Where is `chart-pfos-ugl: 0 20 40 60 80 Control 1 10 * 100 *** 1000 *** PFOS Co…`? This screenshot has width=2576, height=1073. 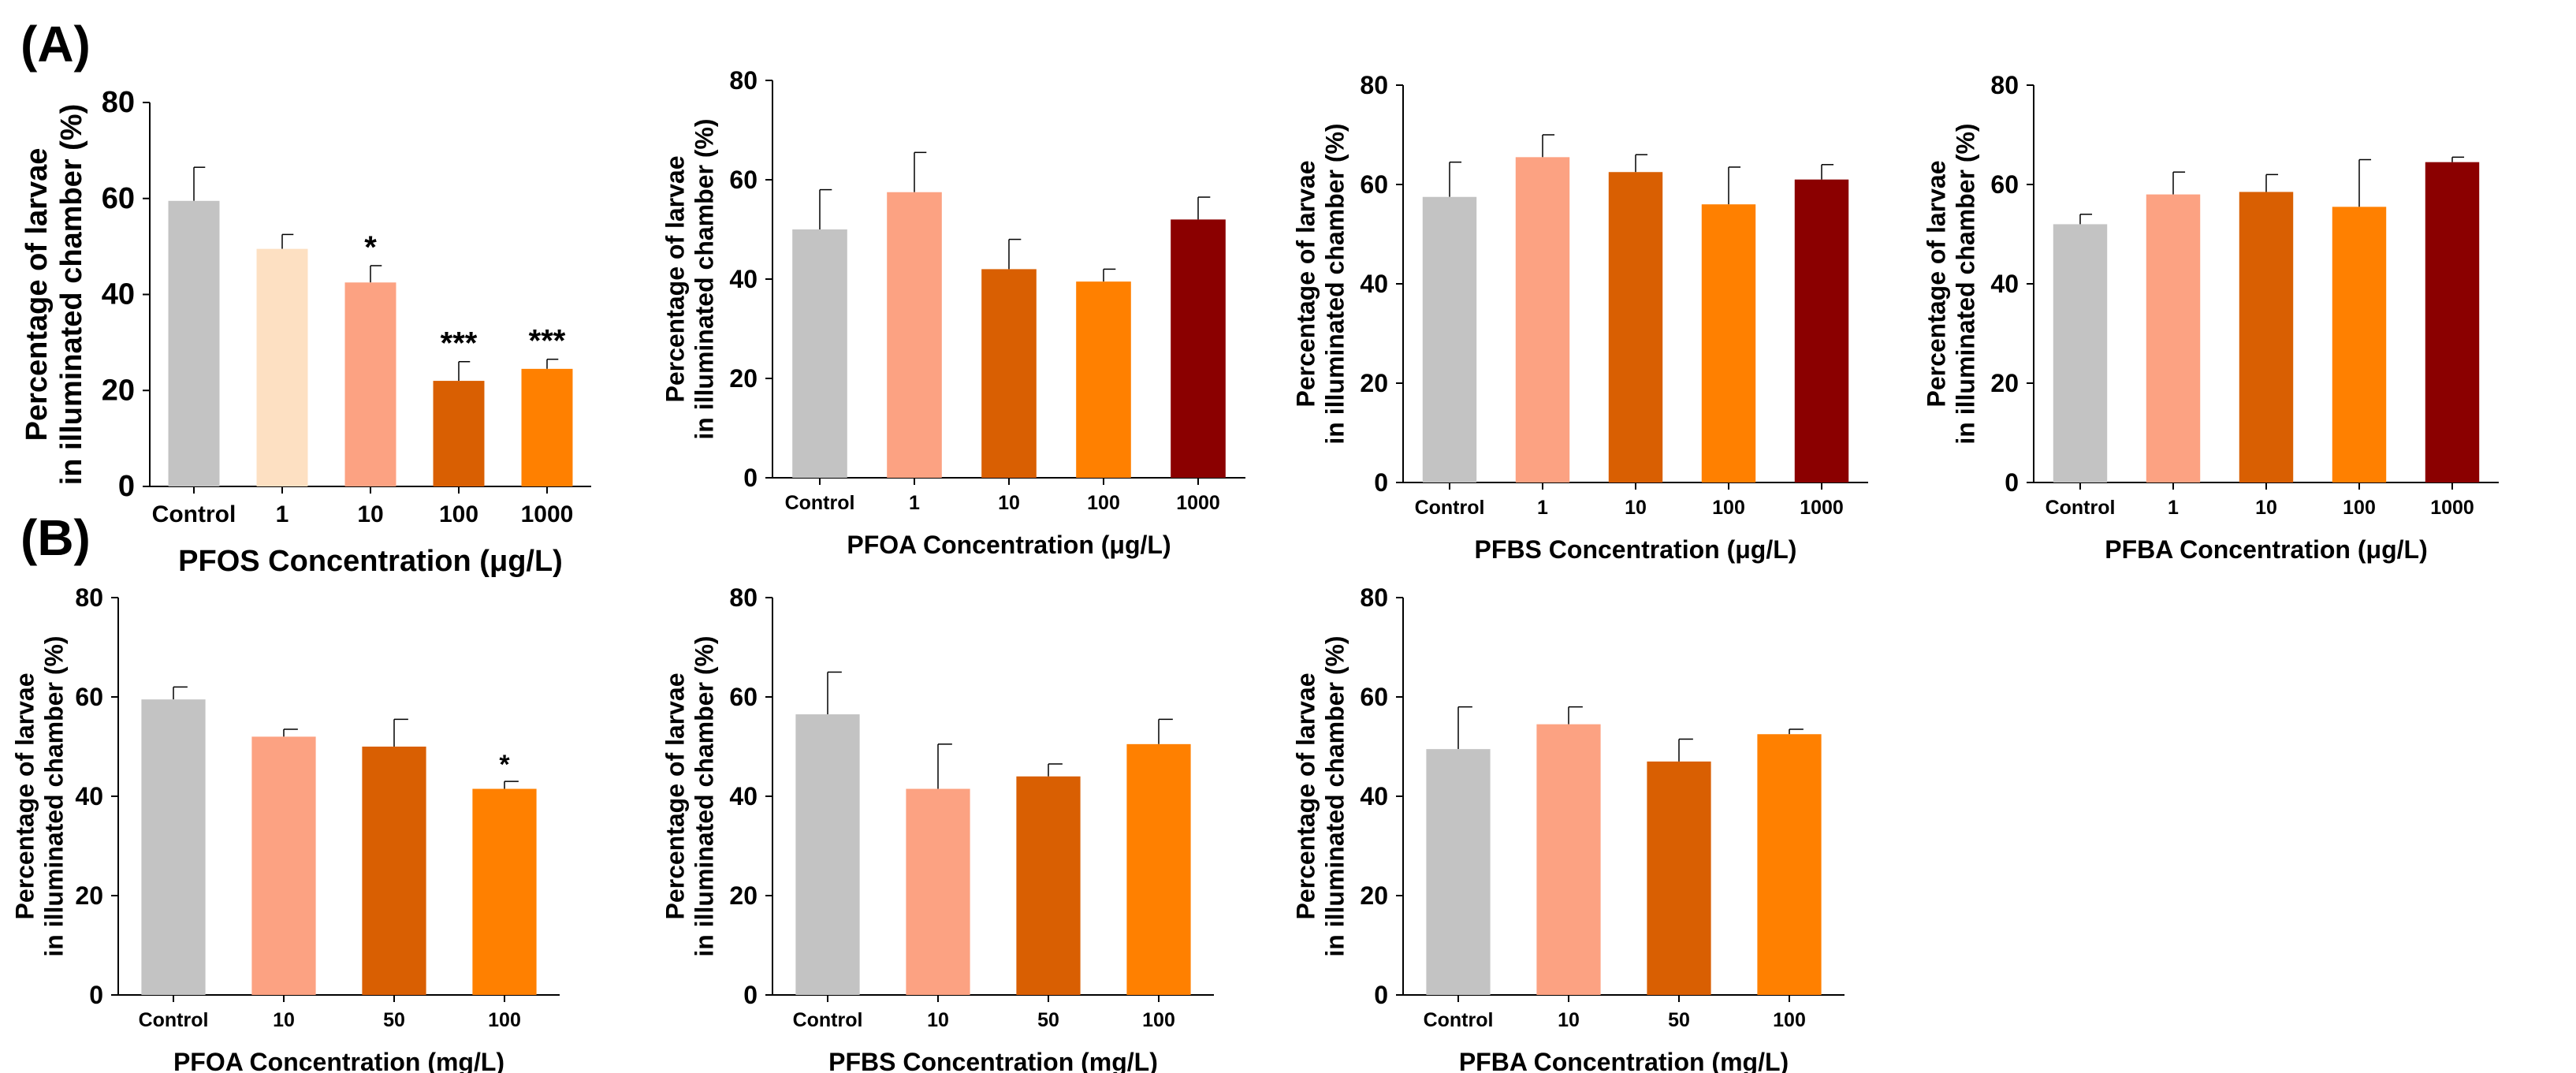
chart-pfos-ugl: 0 20 40 60 80 Control 1 10 * 100 *** 1000 *** PFOS Co… is located at coordinates (305, 332).